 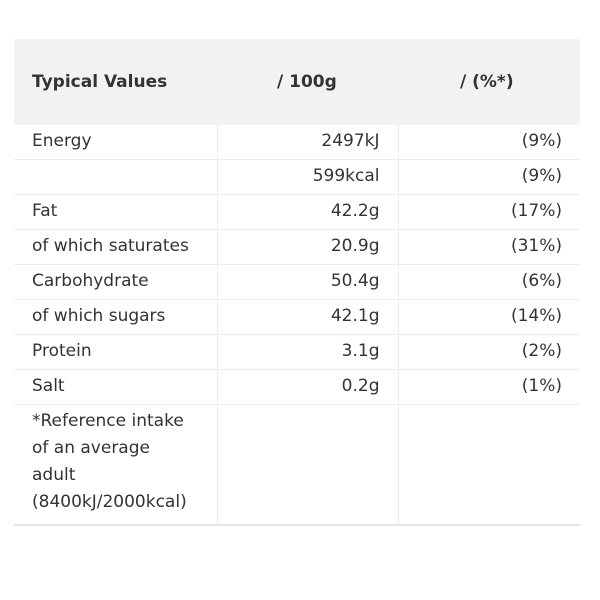 I want to click on table-header: Typical Values / 100g / (%*), so click(x=297, y=82).